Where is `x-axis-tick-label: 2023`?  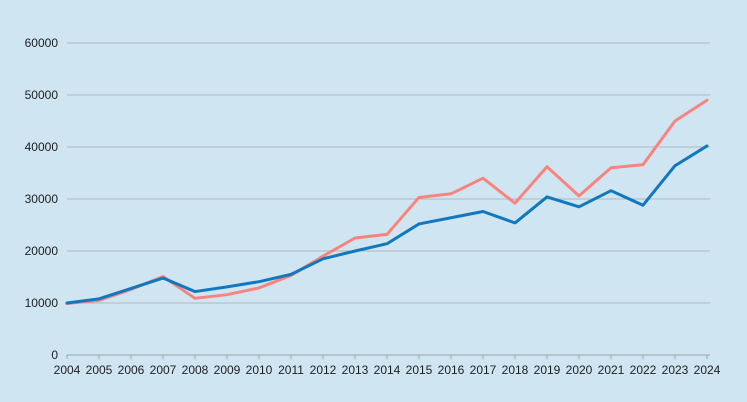 x-axis-tick-label: 2023 is located at coordinates (675, 370).